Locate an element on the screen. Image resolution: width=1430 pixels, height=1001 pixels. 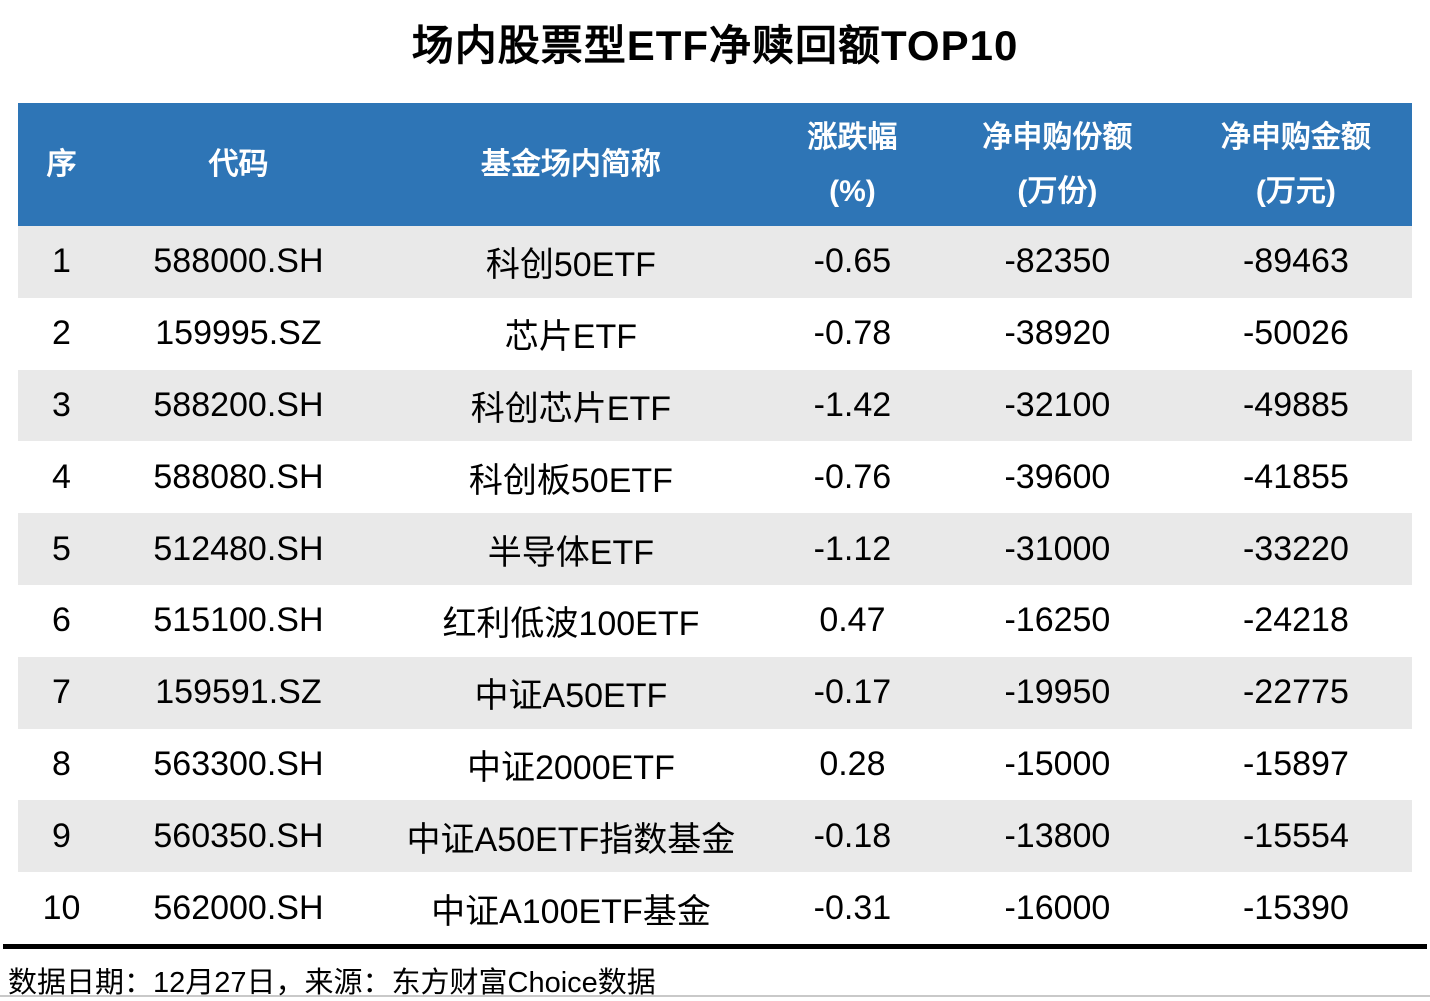
row-index: 1 is located at coordinates (61, 261).